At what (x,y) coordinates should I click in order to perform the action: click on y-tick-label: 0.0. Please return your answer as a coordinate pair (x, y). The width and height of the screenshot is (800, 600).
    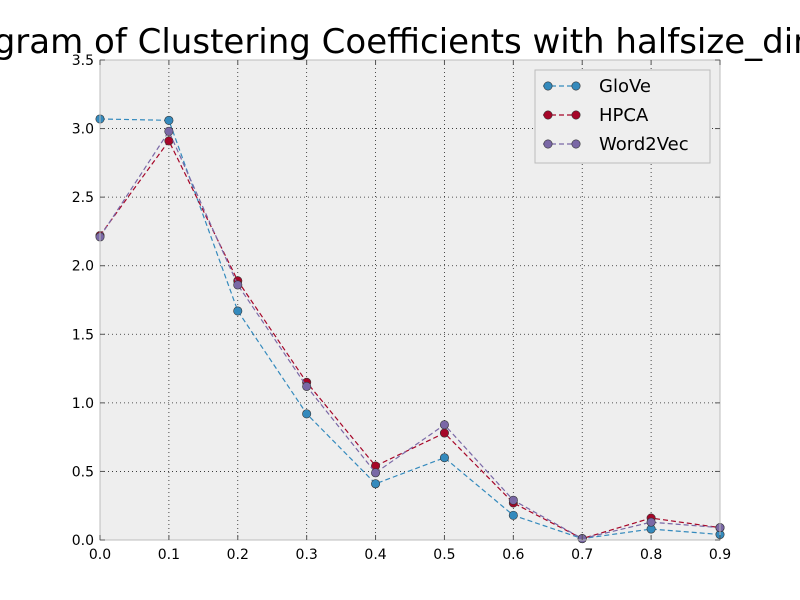
    Looking at the image, I should click on (83, 541).